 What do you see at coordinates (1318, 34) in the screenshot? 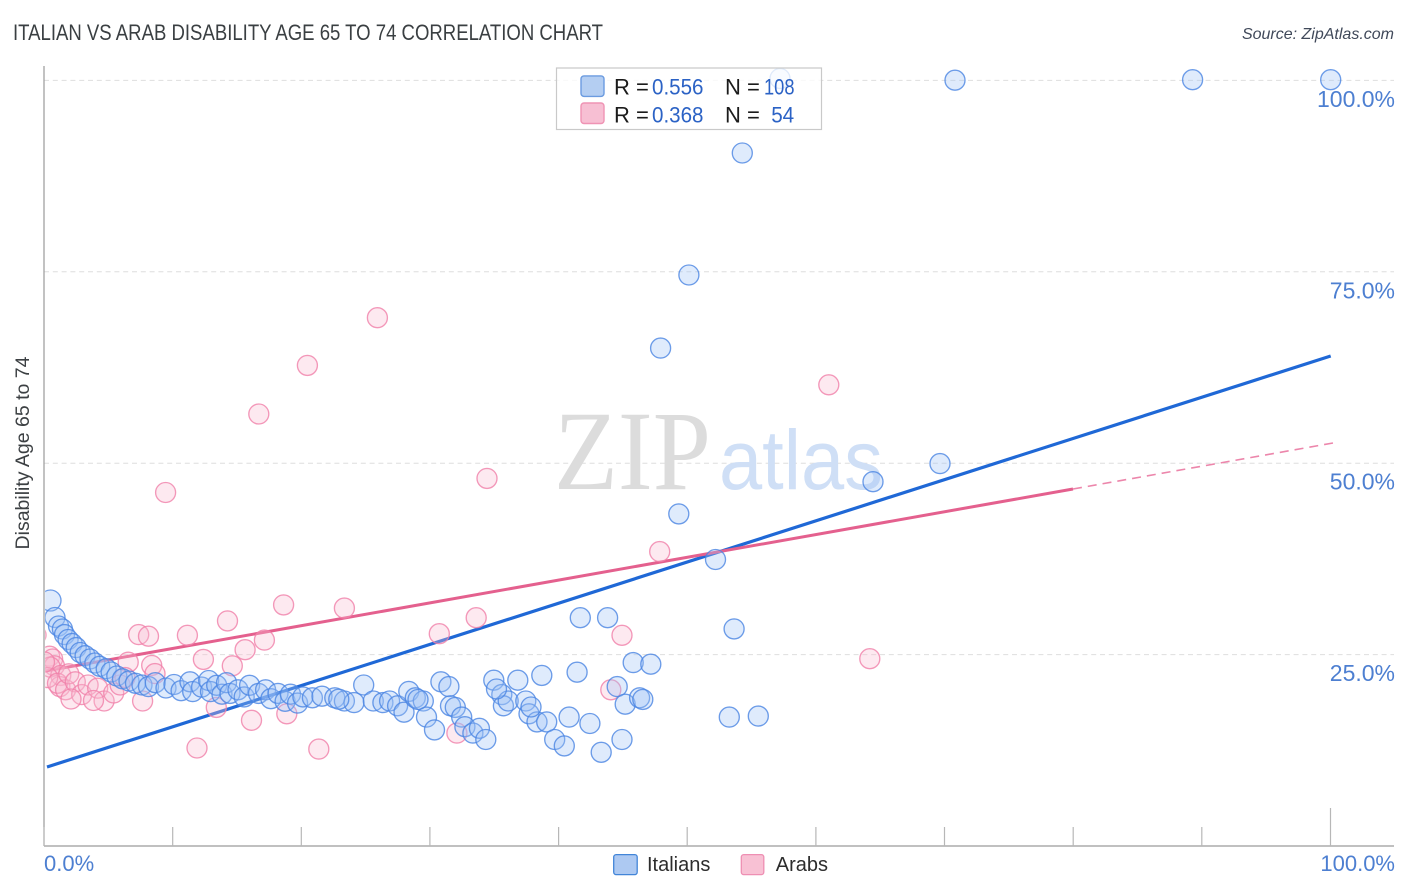
I see `svg-text: Source: ZipAtlas.com` at bounding box center [1318, 34].